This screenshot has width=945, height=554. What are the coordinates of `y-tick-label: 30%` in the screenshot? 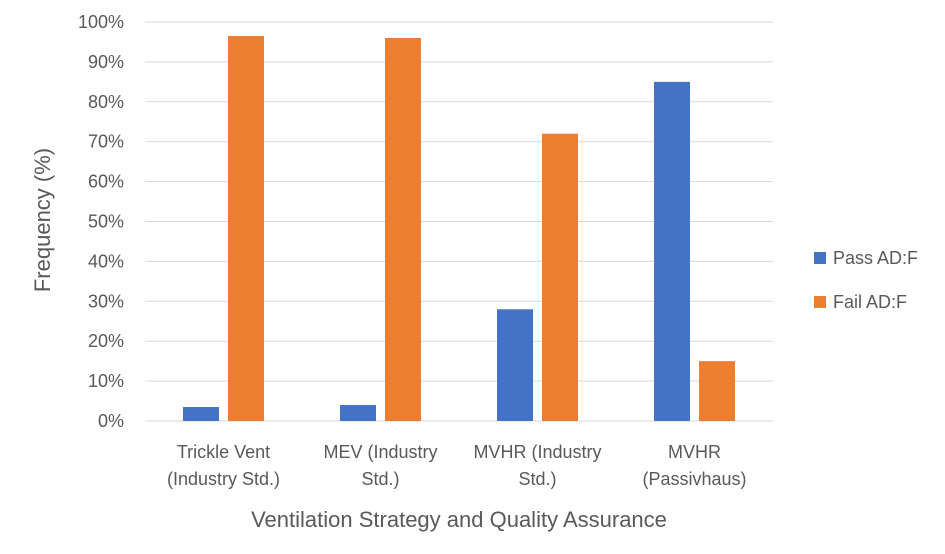 It's located at (106, 301).